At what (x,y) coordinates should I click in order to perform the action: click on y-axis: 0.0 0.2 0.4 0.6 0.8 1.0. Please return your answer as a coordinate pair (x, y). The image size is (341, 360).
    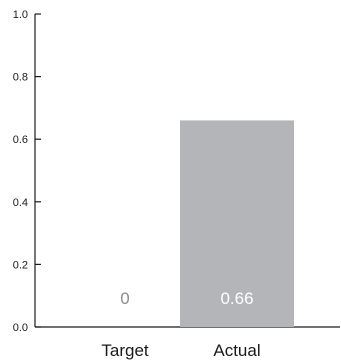
    Looking at the image, I should click on (27, 171).